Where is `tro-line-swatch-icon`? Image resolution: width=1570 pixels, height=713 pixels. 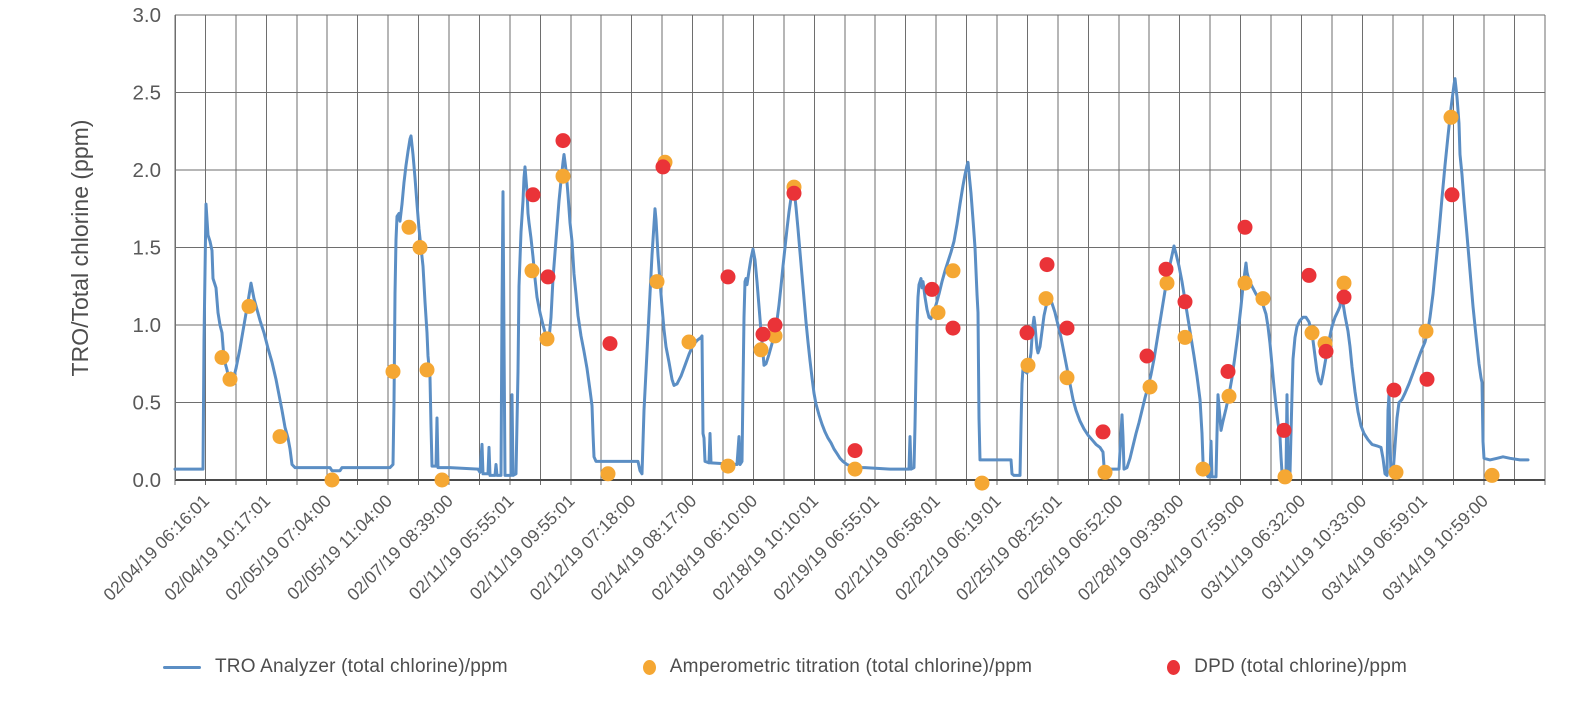 tro-line-swatch-icon is located at coordinates (182, 667).